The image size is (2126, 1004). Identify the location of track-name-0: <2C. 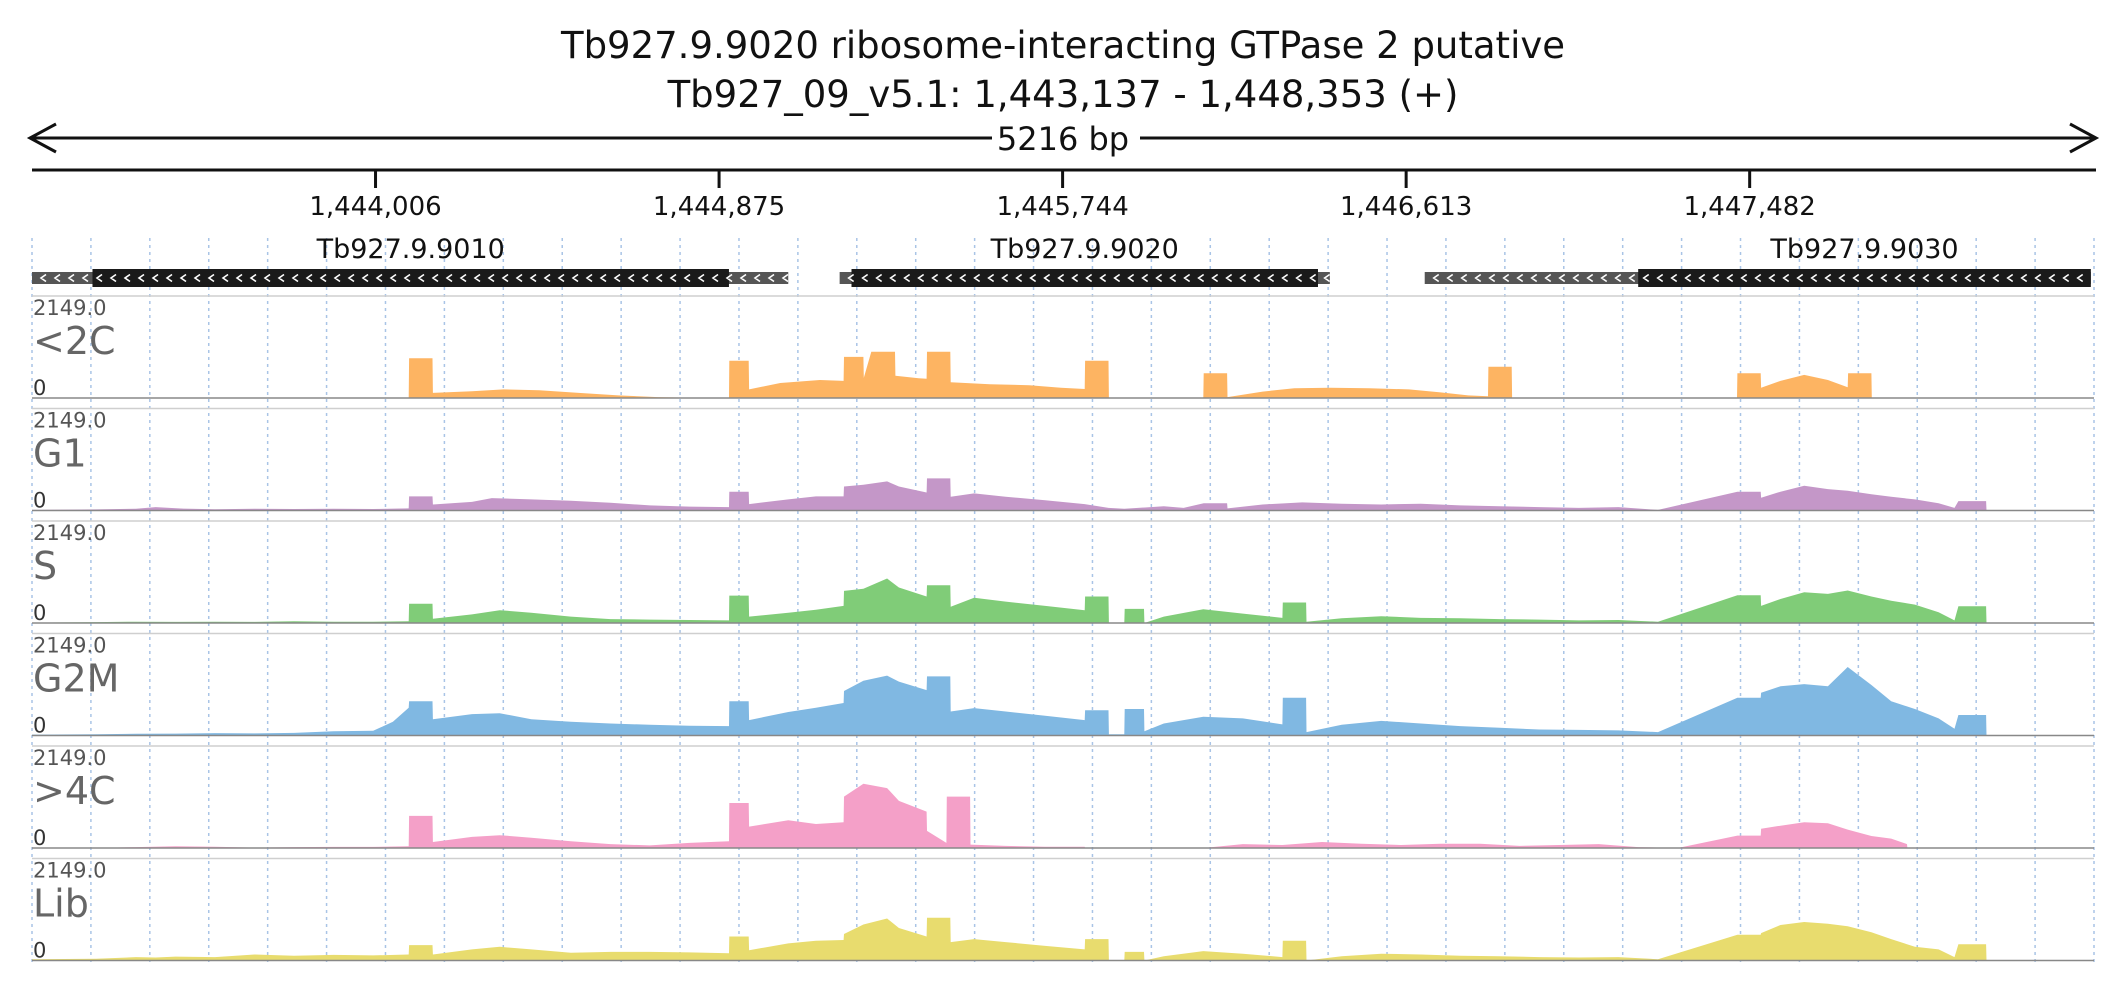
(74, 341).